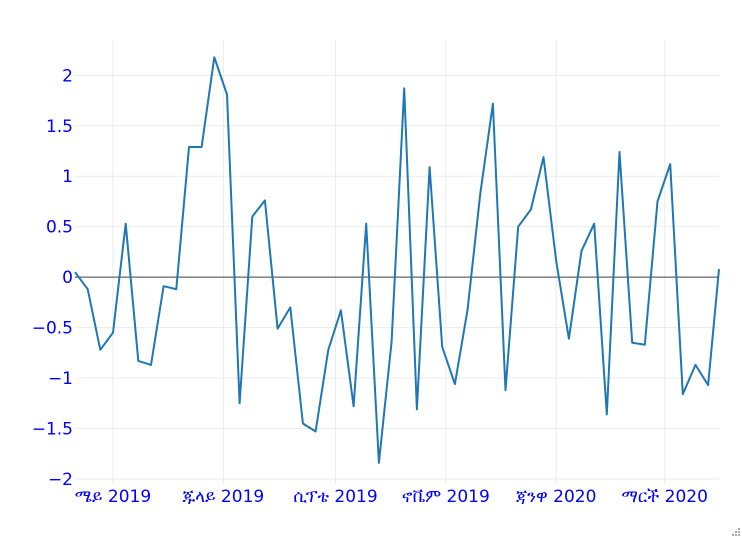 The height and width of the screenshot is (536, 742). What do you see at coordinates (446, 497) in the screenshot?
I see `x-tick-label: ኖቬም 2019` at bounding box center [446, 497].